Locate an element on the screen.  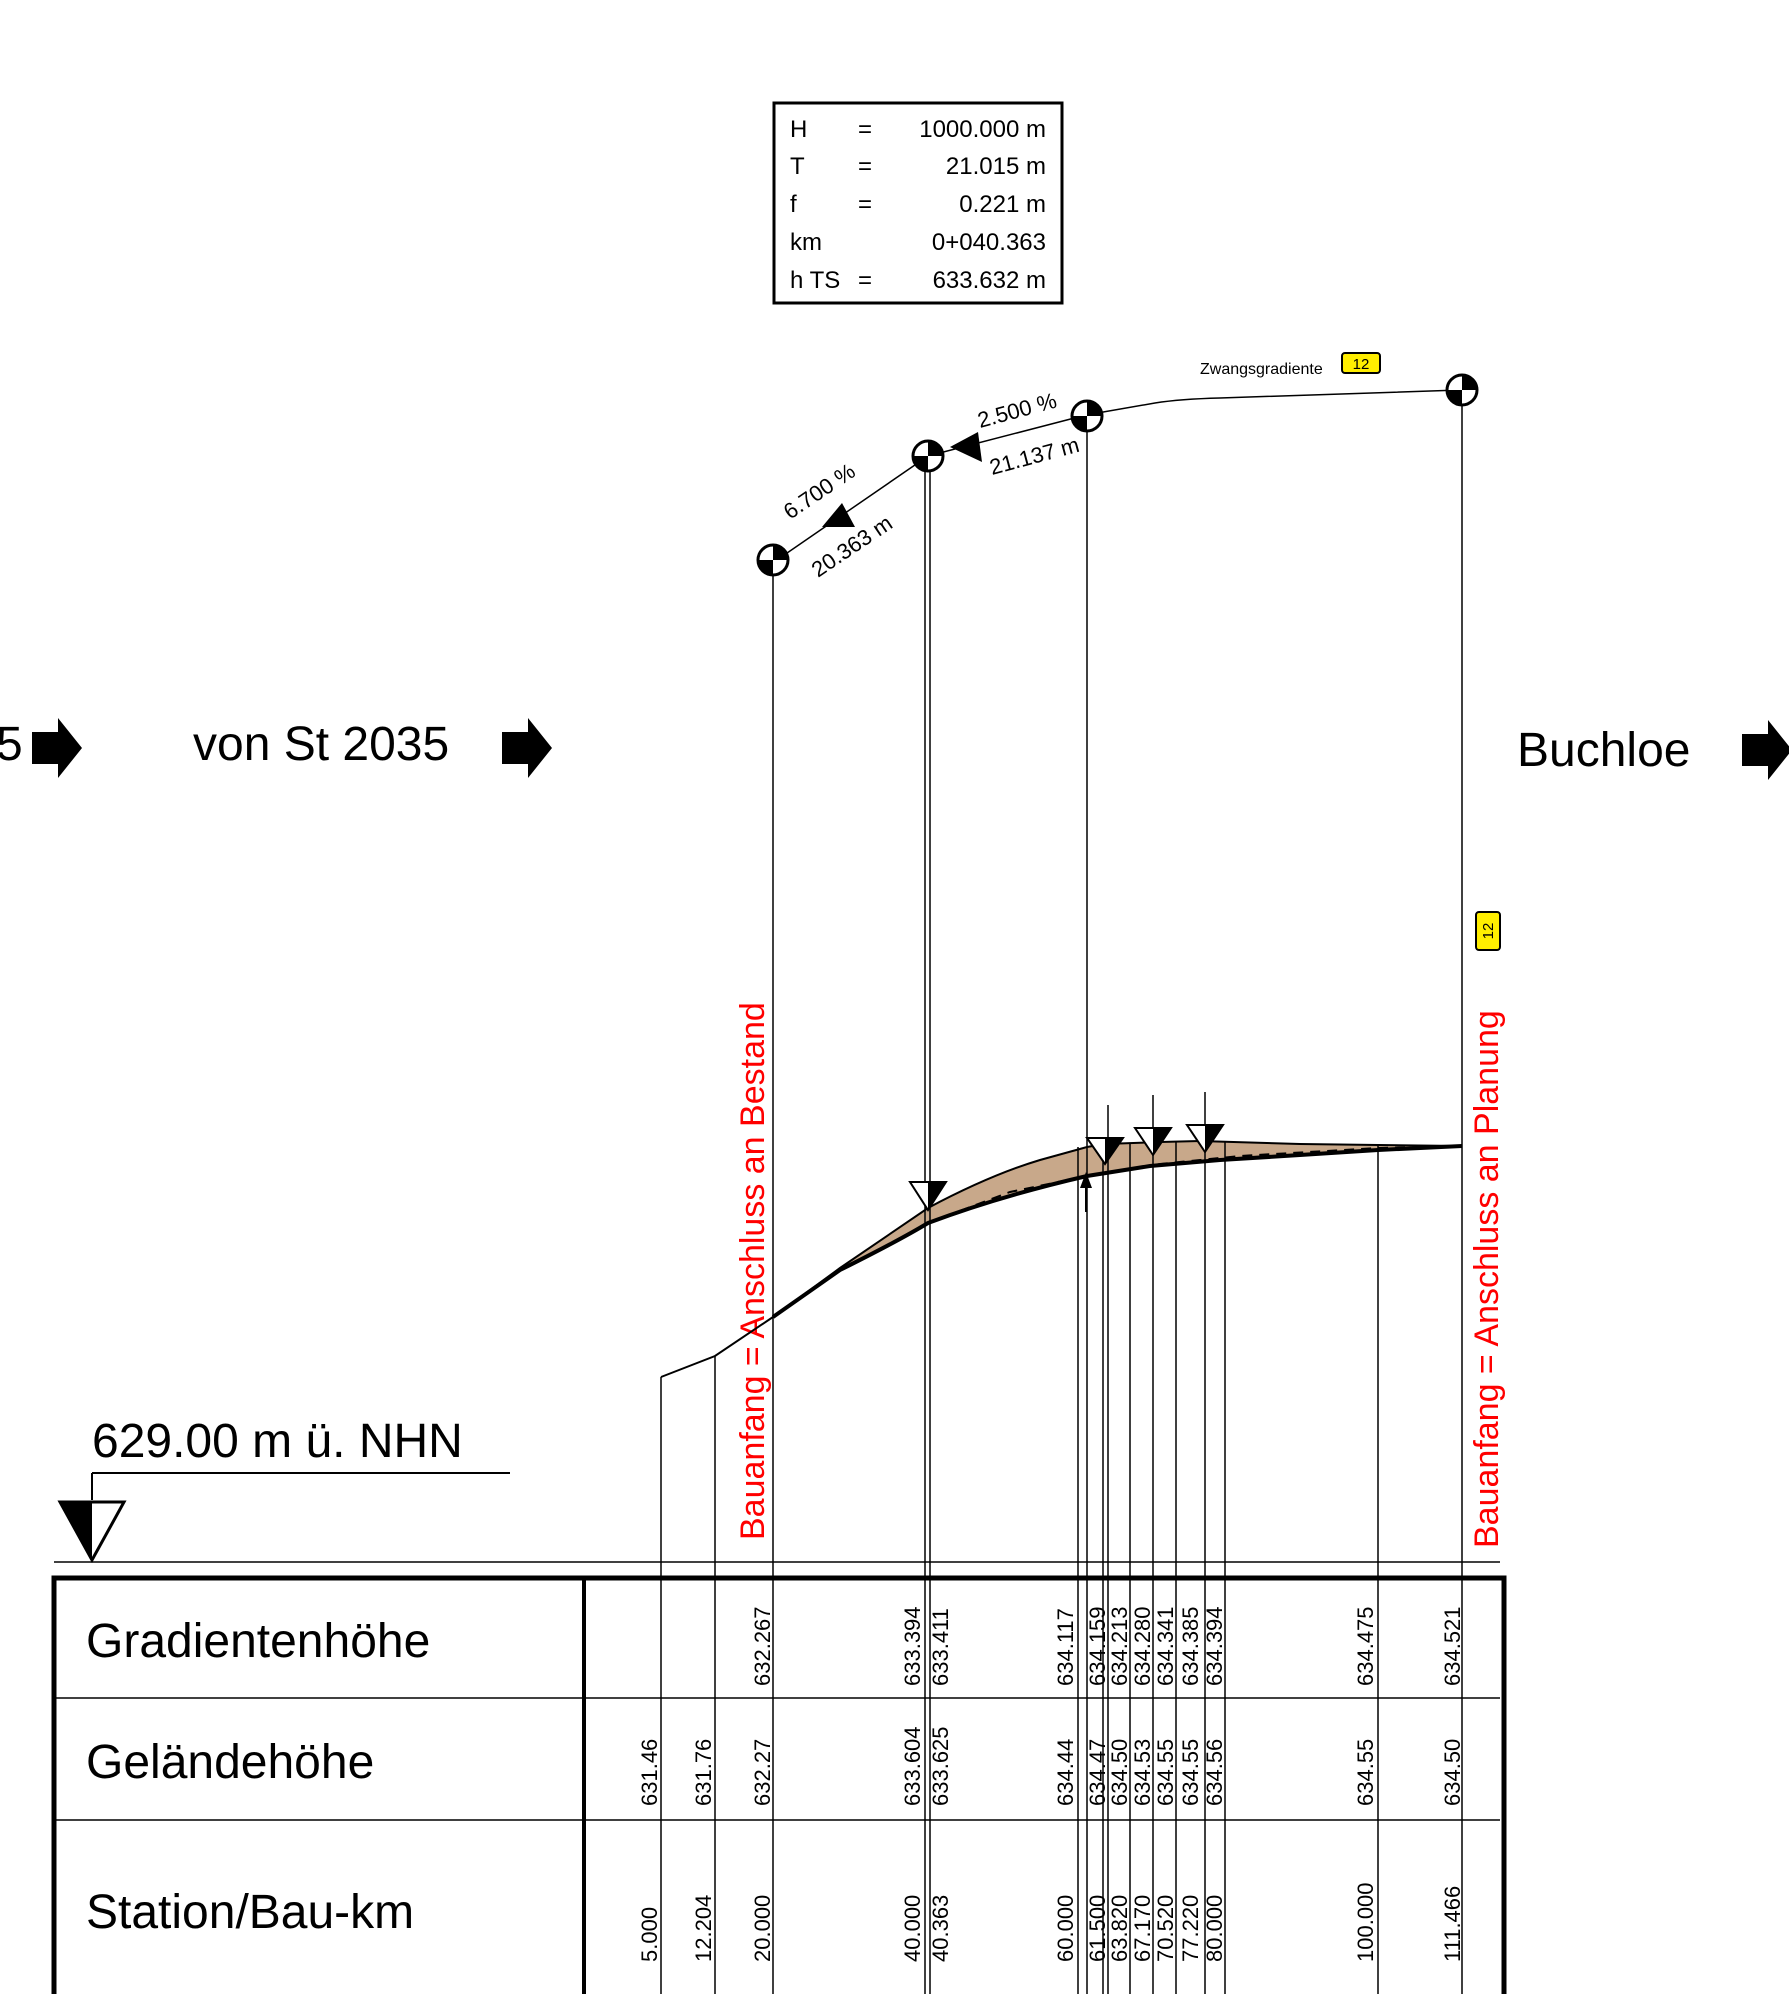
earthwork-fill is located at coordinates (1117, 1229).